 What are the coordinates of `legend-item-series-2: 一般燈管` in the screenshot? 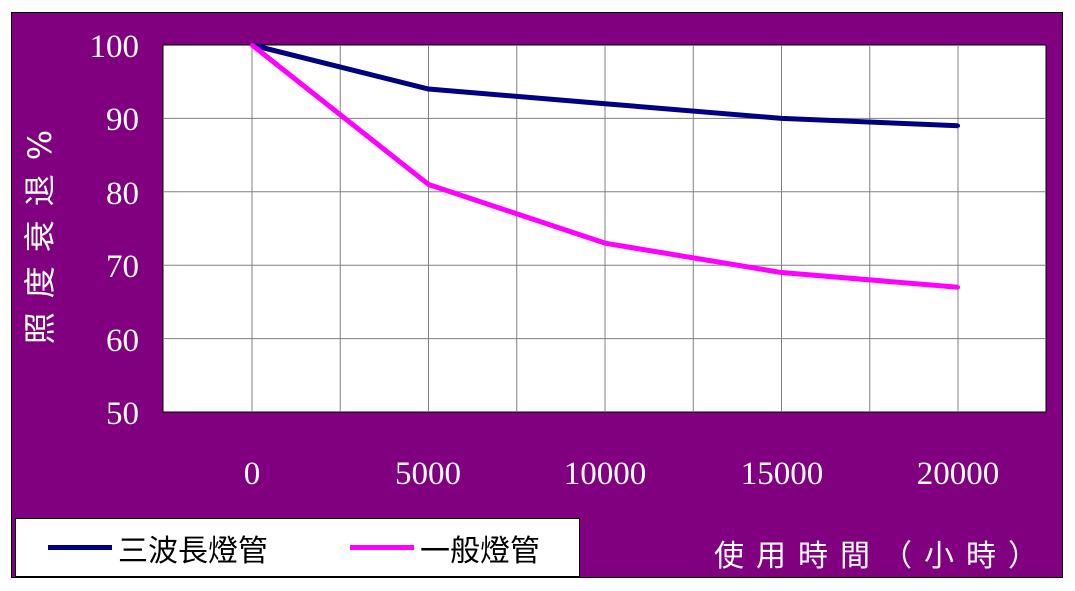 It's located at (445, 547).